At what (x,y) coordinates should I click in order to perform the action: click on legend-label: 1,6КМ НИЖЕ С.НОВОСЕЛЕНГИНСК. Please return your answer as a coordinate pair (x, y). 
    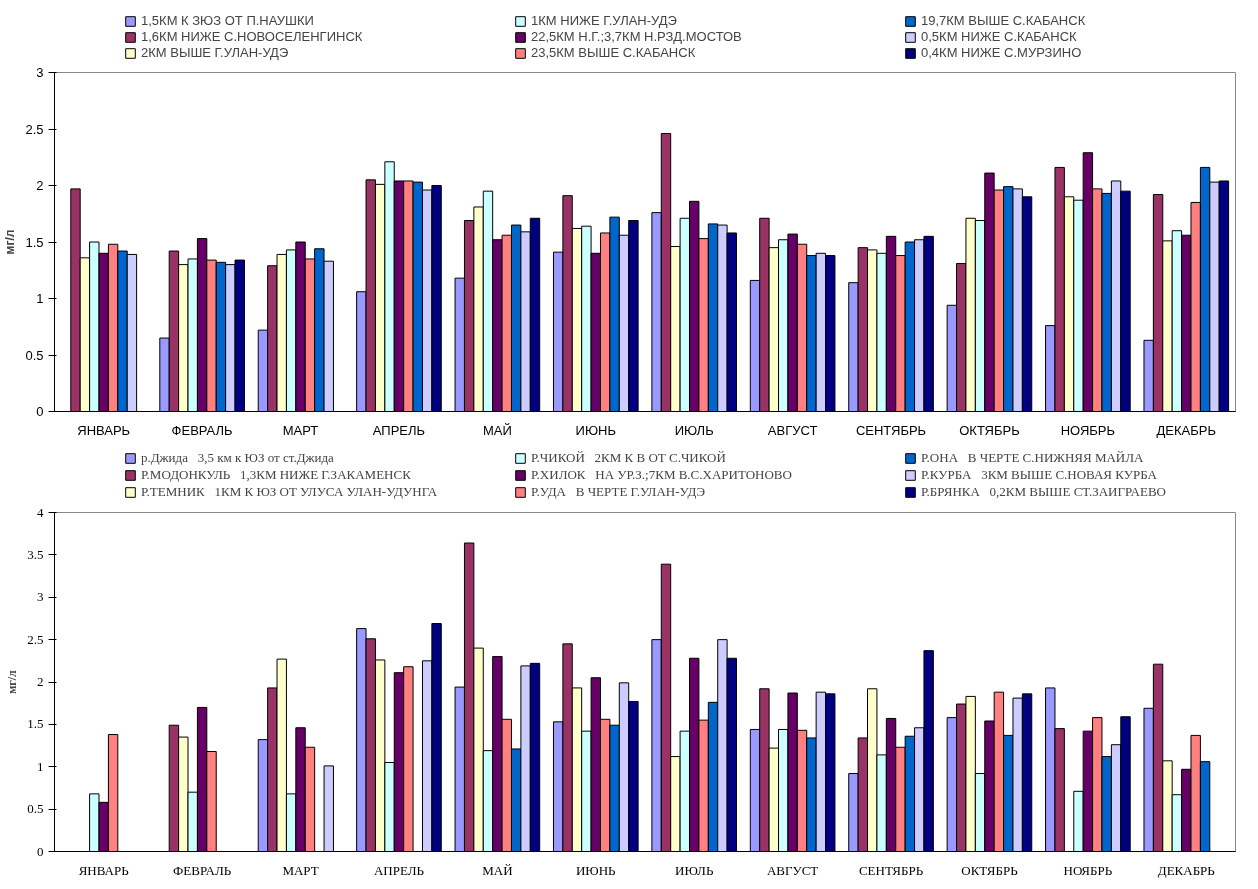
    Looking at the image, I should click on (252, 36).